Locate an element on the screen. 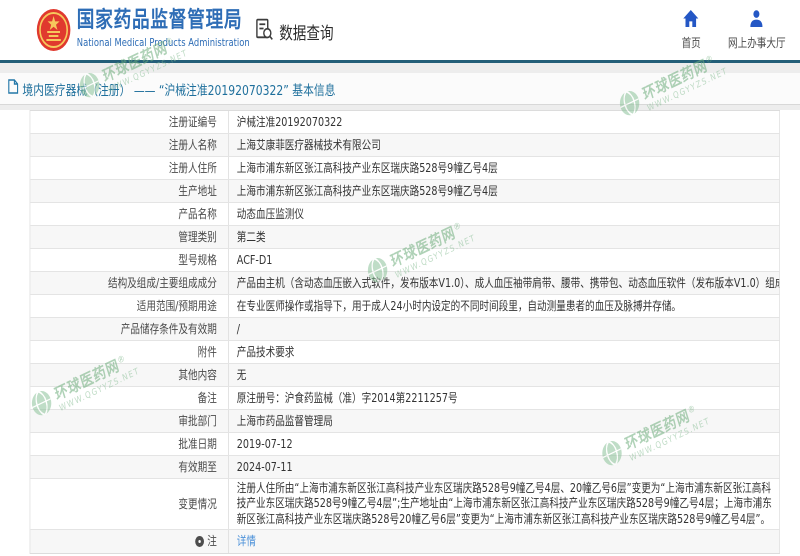  table-row: 产品名称 动态血压监测仪 is located at coordinates (405, 214).